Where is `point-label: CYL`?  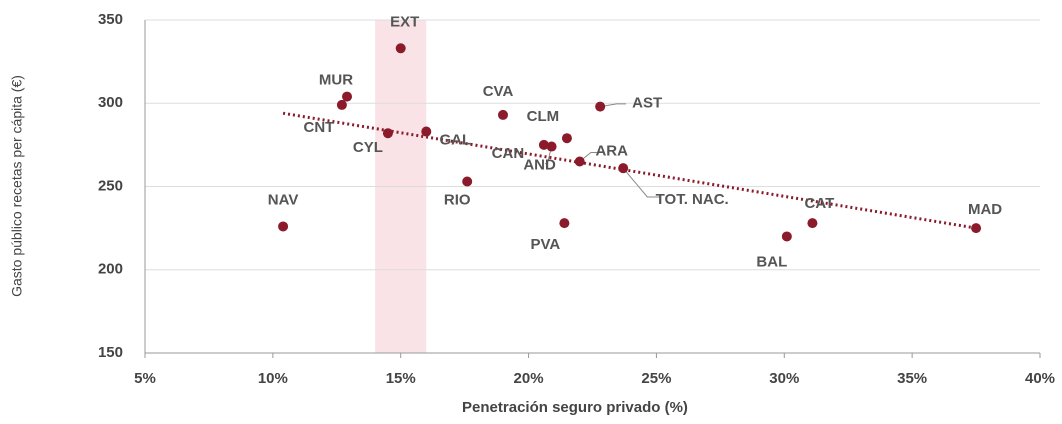
point-label: CYL is located at coordinates (368, 147).